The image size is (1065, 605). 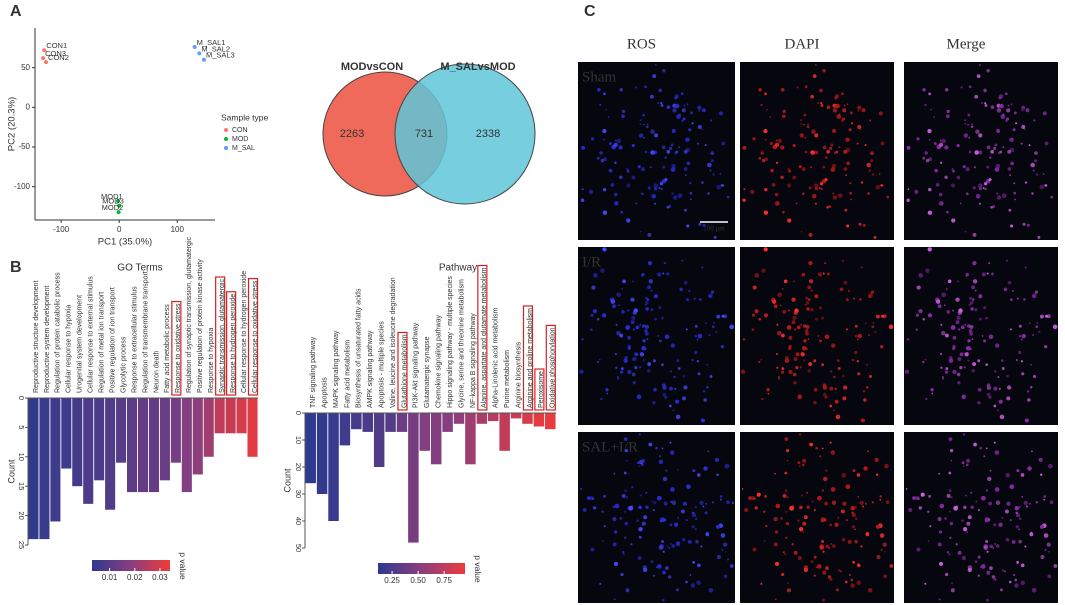 What do you see at coordinates (801, 44) in the screenshot?
I see `column-header: DAPI` at bounding box center [801, 44].